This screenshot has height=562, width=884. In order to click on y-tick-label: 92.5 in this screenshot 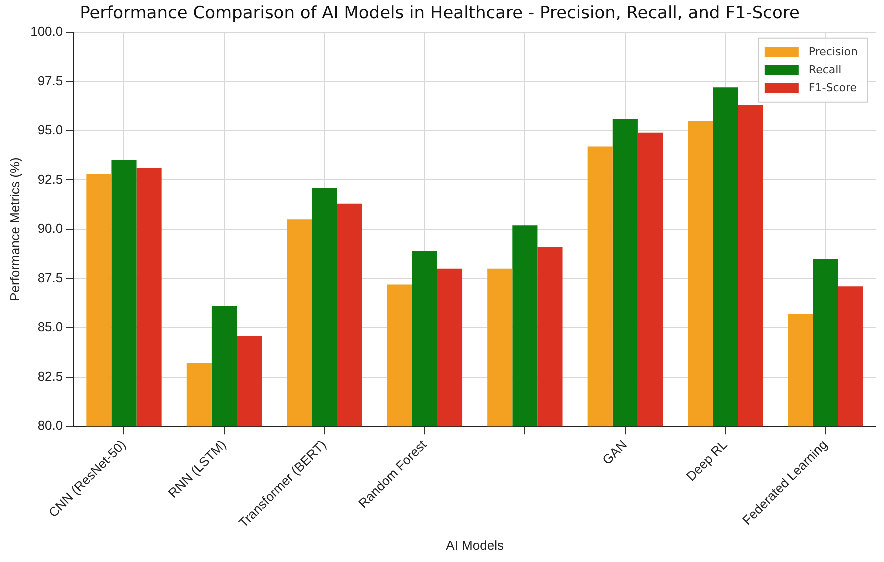, I will do `click(51, 179)`.